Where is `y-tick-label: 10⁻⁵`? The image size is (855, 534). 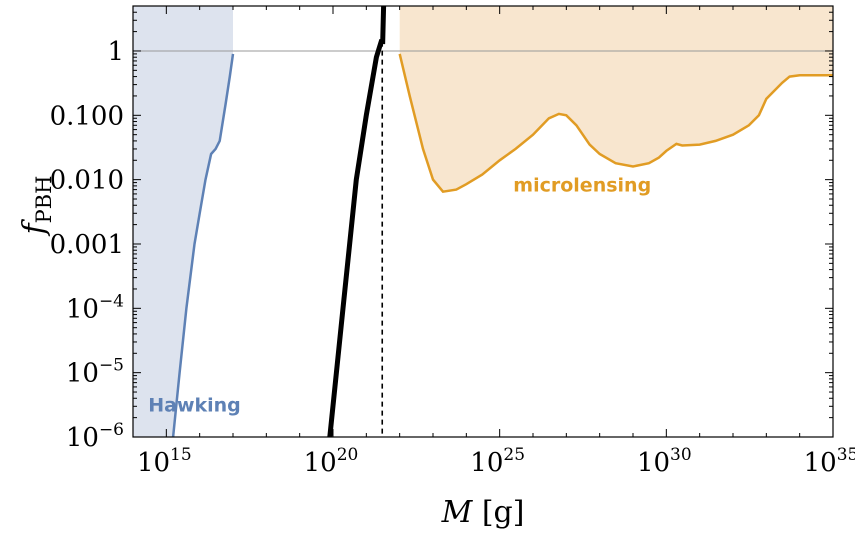
y-tick-label: 10⁻⁵ is located at coordinates (95, 372).